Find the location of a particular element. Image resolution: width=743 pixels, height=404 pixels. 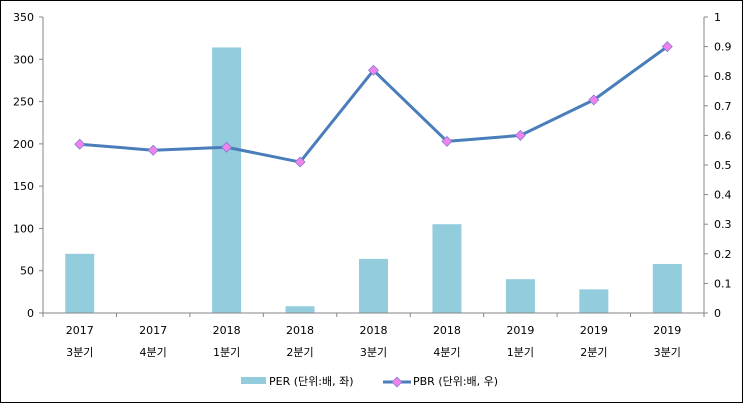

legend: PER (단위:배, 좌) PBR (단위:배, 우) is located at coordinates (369, 381).